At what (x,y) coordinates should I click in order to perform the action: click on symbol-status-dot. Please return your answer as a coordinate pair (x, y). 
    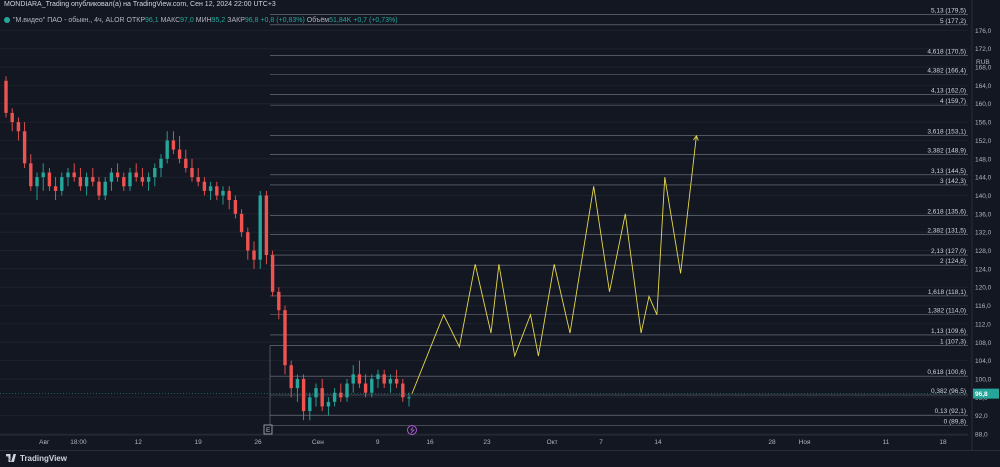
    Looking at the image, I should click on (7, 20).